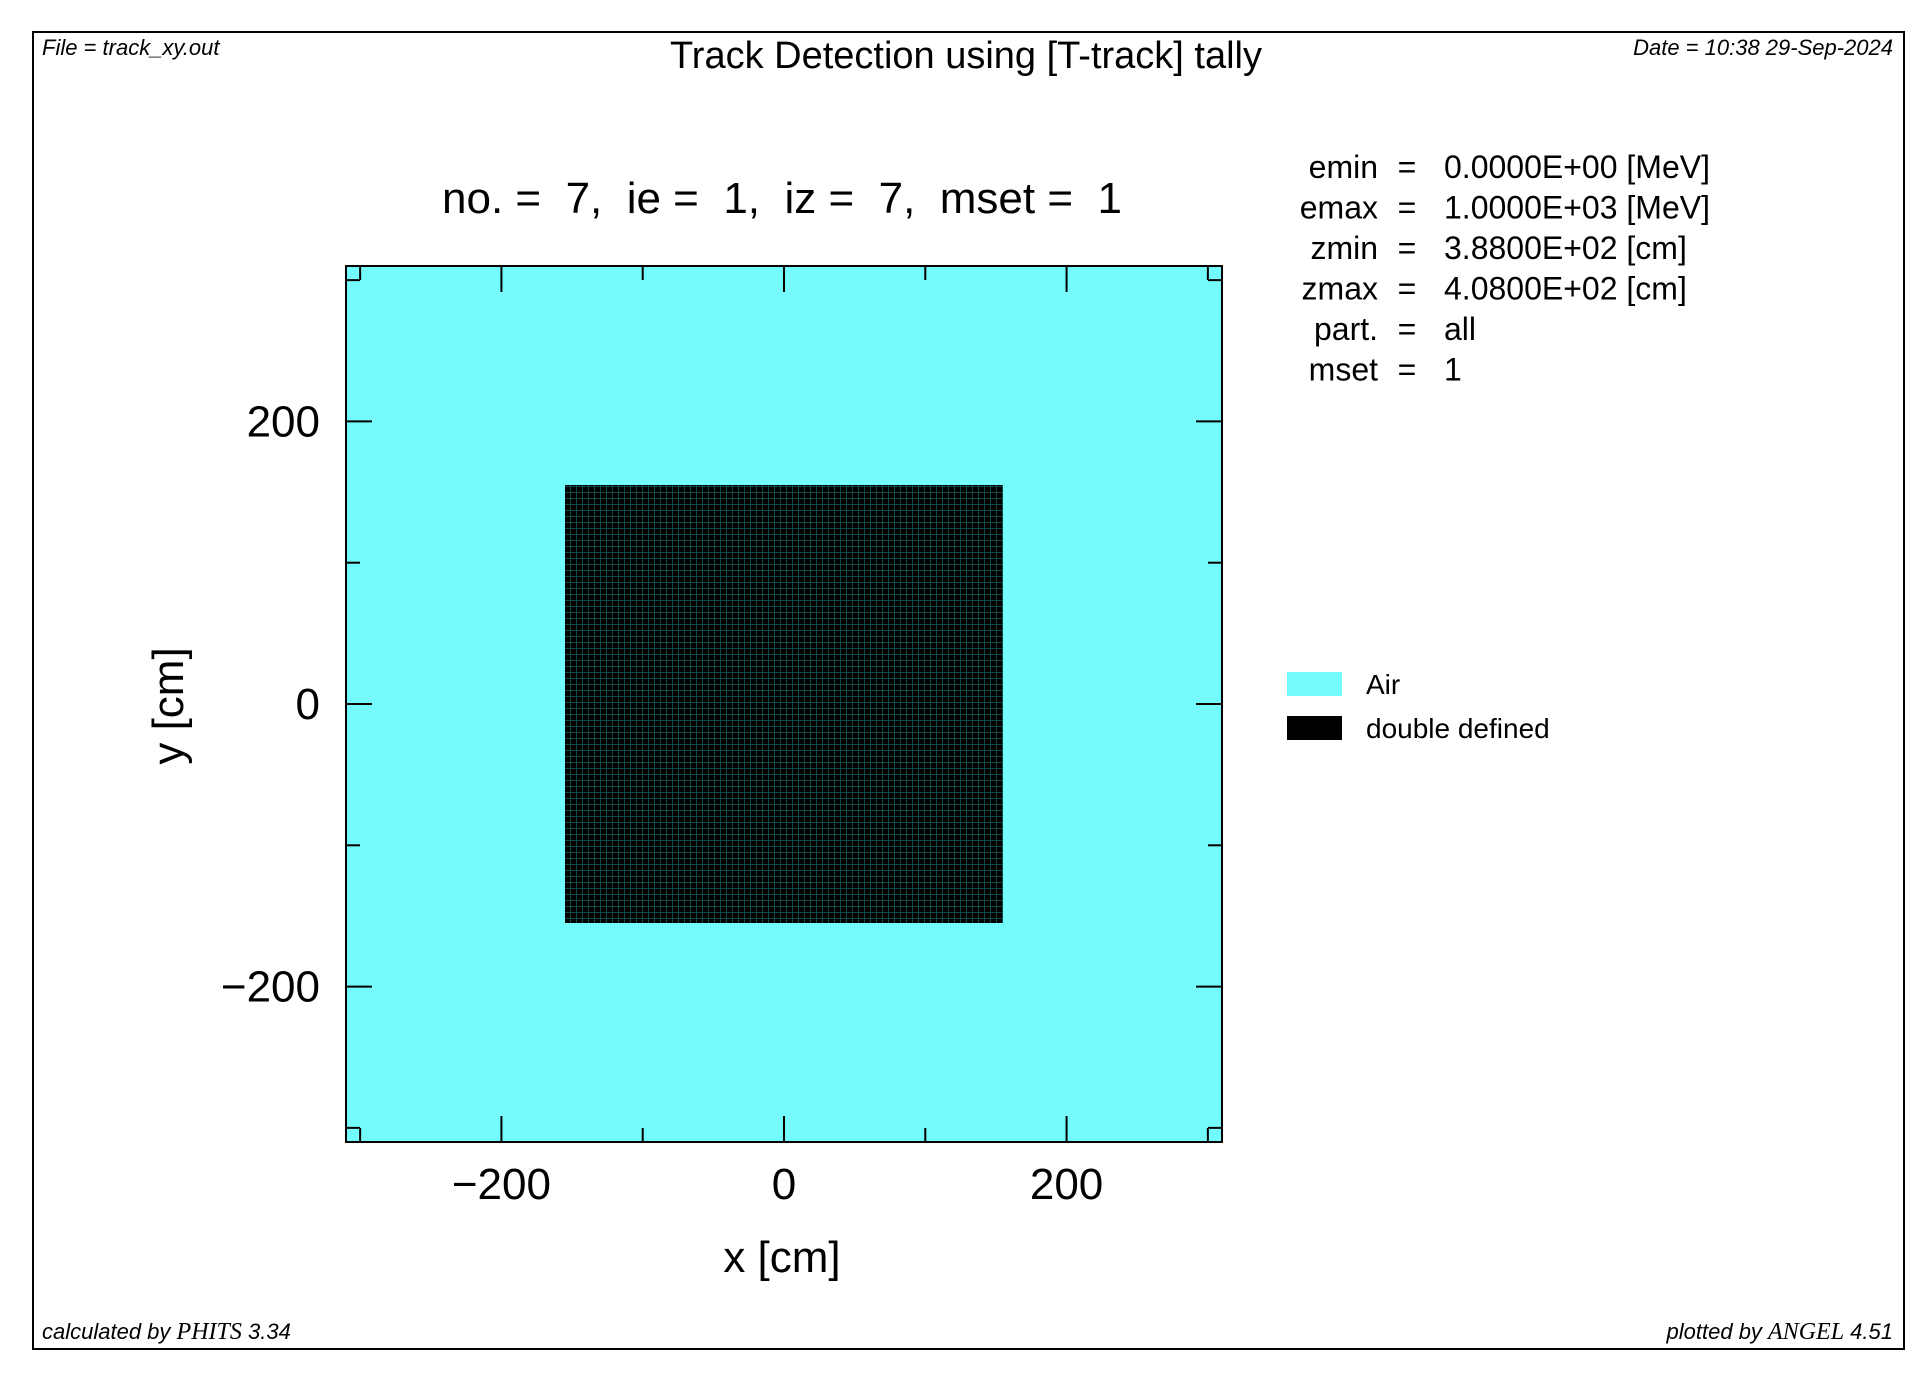 The height and width of the screenshot is (1374, 1926). I want to click on footer-plotted-by: plotted by ANGEL 4.51, so click(1779, 1332).